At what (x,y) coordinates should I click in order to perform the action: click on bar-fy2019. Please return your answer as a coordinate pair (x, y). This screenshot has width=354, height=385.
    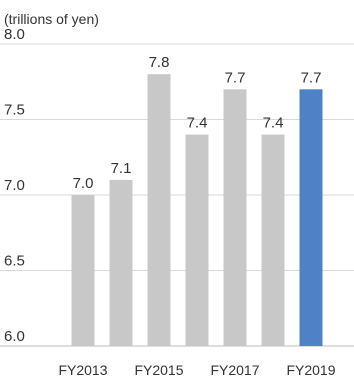
    Looking at the image, I should click on (311, 218).